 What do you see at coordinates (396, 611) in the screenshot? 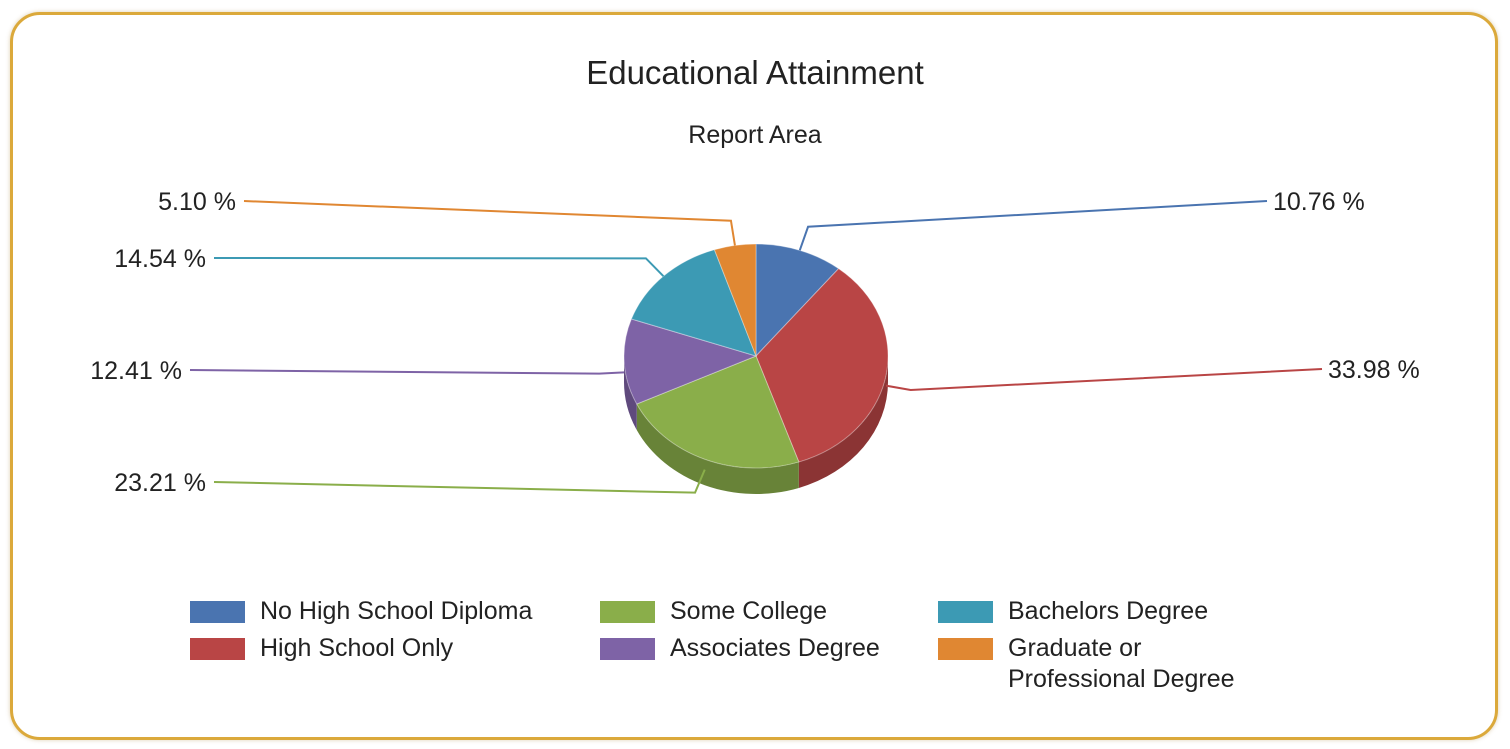
I see `legend-label: No High School Diploma` at bounding box center [396, 611].